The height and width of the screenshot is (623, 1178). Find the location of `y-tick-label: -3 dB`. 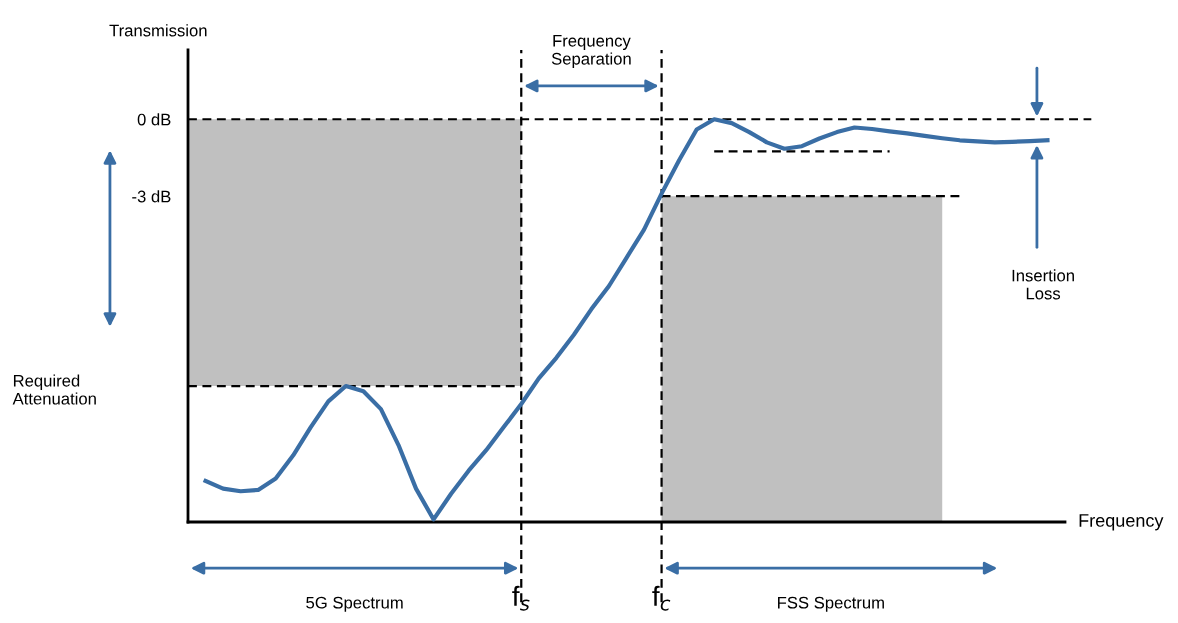

y-tick-label: -3 dB is located at coordinates (151, 196).